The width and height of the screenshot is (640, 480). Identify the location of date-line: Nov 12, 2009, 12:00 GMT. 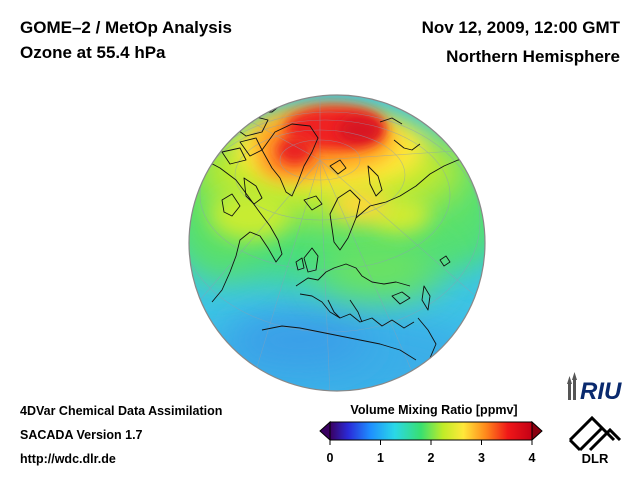
(520, 27).